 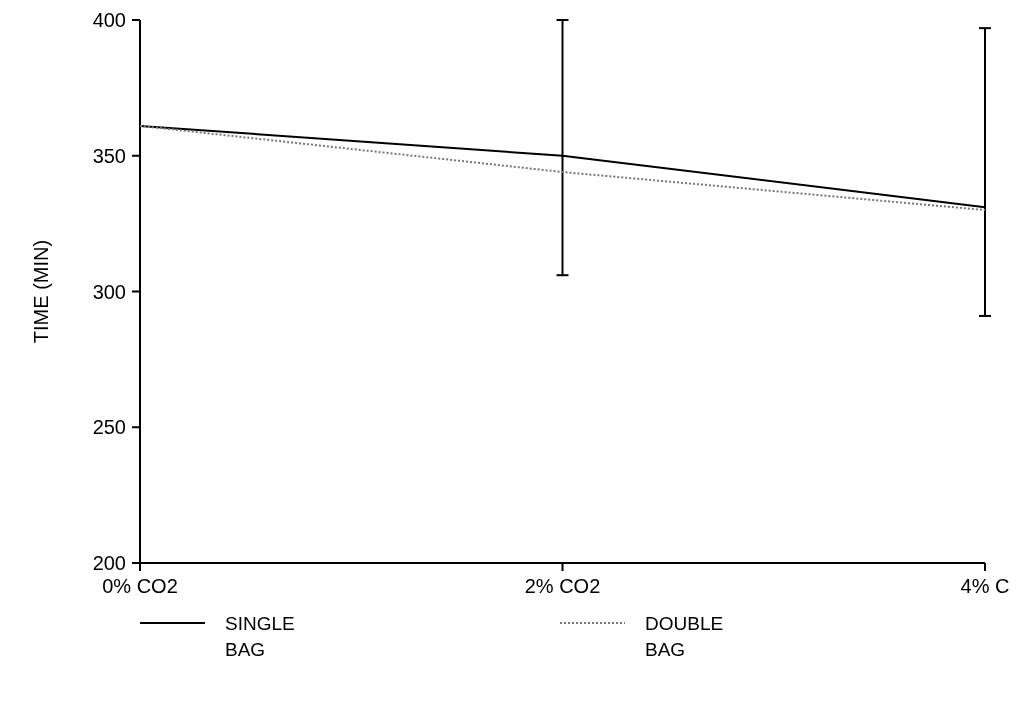 I want to click on y-tick-label: 350, so click(x=109, y=155).